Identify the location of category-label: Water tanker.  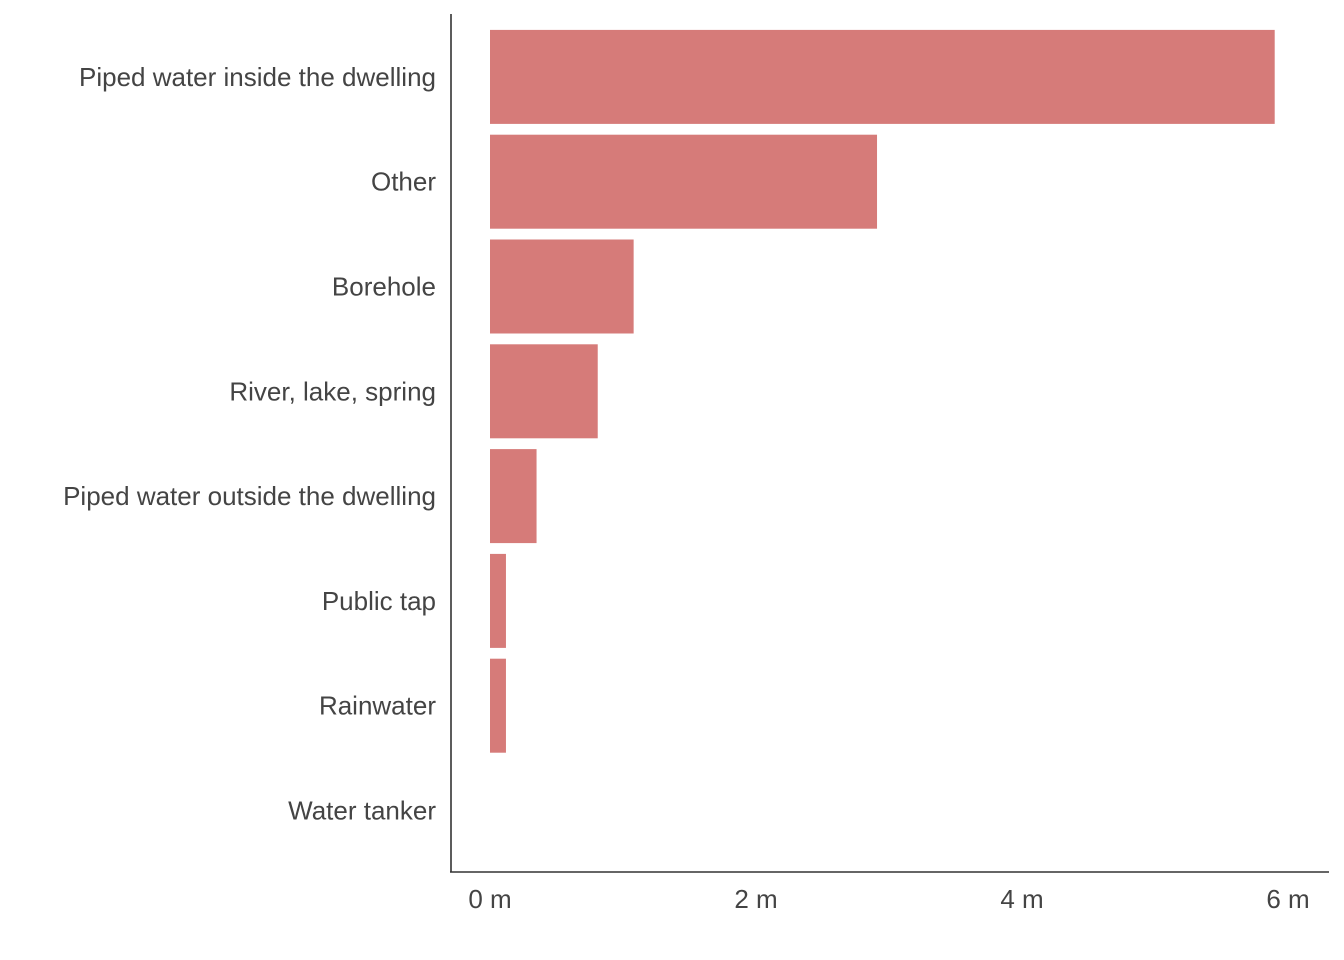
(362, 811).